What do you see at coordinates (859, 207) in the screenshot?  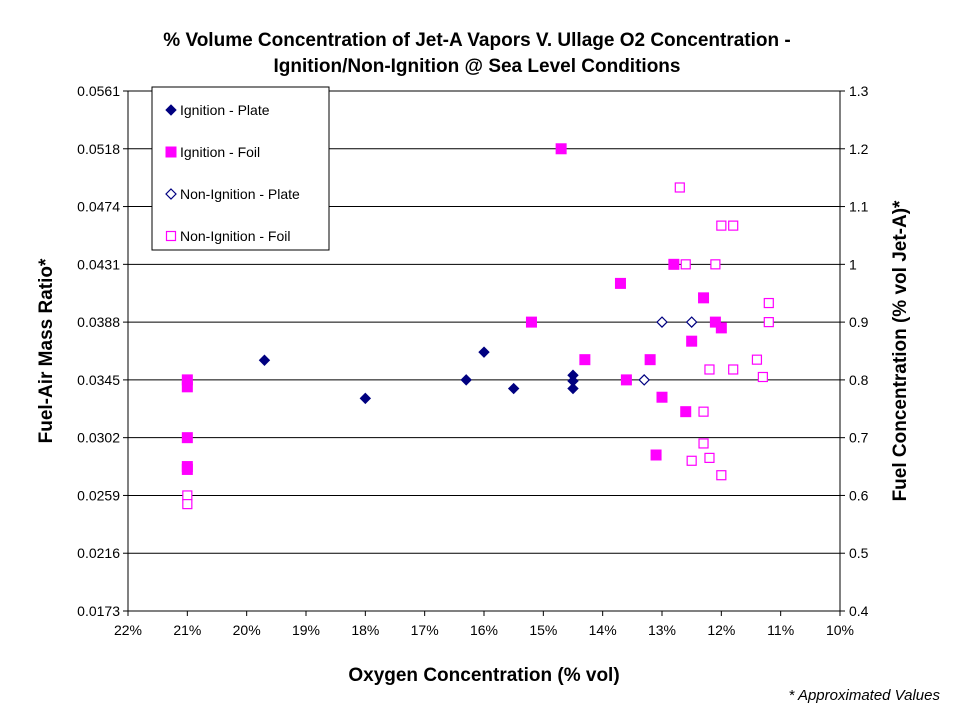 I see `y2-tick-label: 1.1` at bounding box center [859, 207].